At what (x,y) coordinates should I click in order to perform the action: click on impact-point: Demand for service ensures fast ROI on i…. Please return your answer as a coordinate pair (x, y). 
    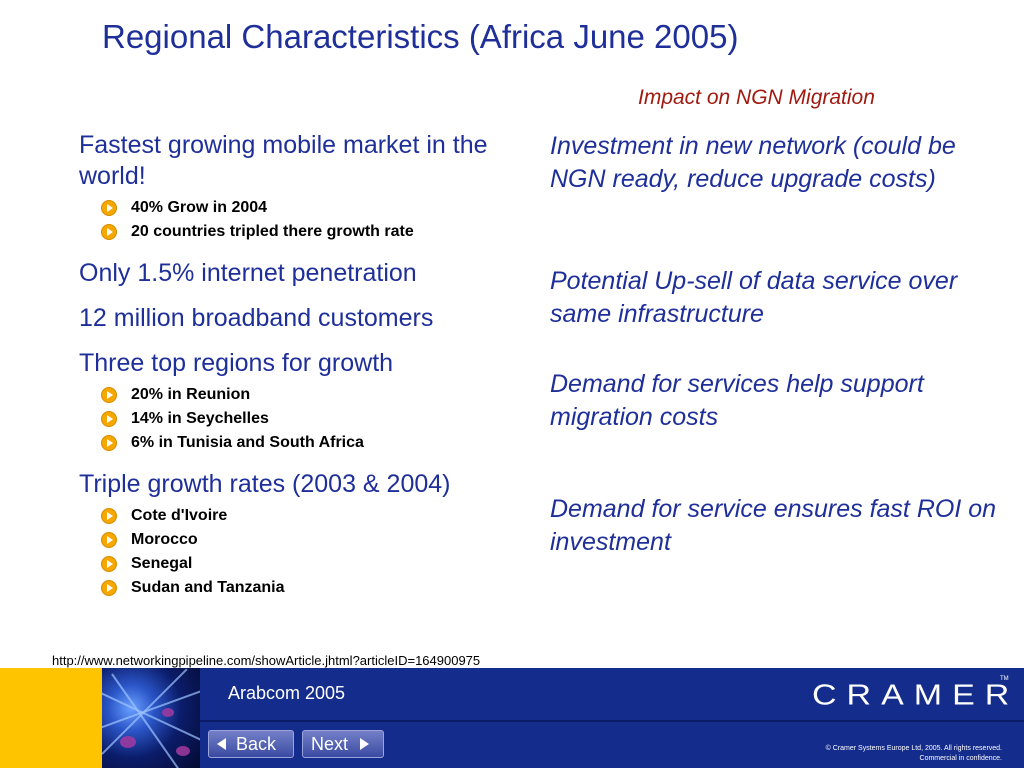
    Looking at the image, I should click on (773, 525).